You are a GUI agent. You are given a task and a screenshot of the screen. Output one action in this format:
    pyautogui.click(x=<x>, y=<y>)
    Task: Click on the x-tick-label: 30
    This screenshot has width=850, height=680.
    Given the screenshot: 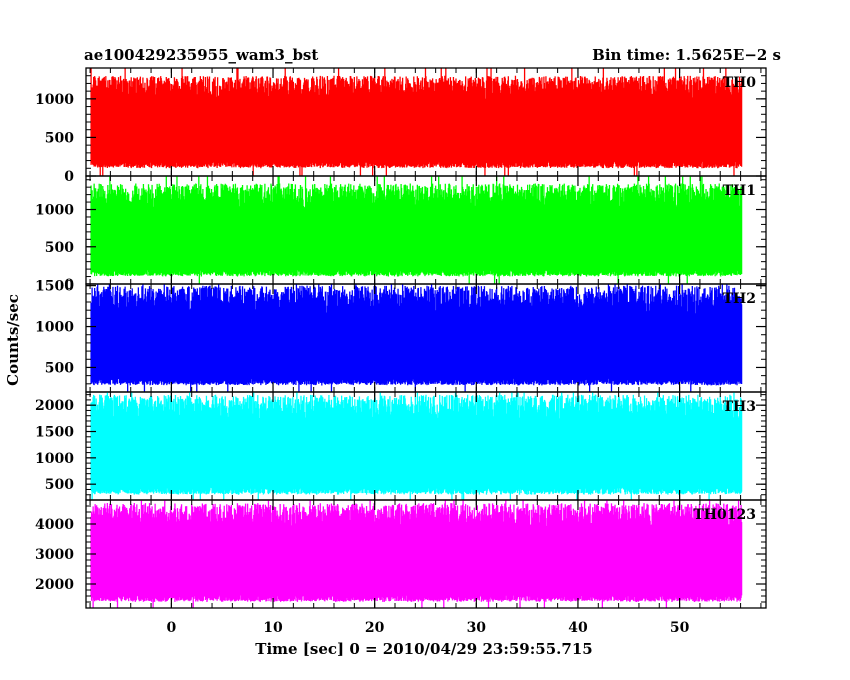 What is the action you would take?
    pyautogui.click(x=477, y=628)
    